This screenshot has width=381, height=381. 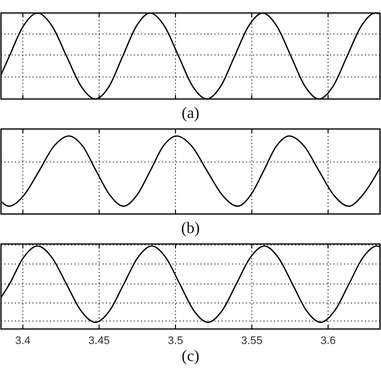 I want to click on x-tick-label: 3.5, so click(x=176, y=341).